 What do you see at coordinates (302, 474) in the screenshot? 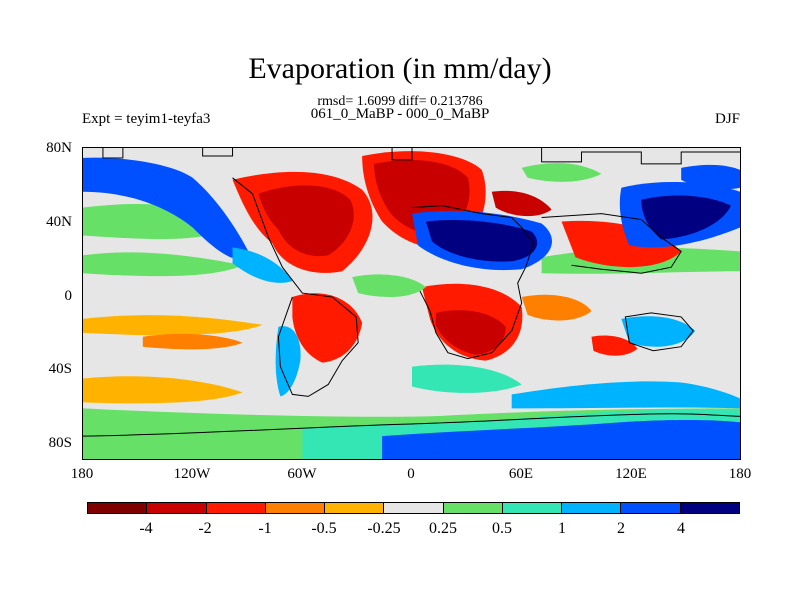
I see `x-tick-label: 60W` at bounding box center [302, 474].